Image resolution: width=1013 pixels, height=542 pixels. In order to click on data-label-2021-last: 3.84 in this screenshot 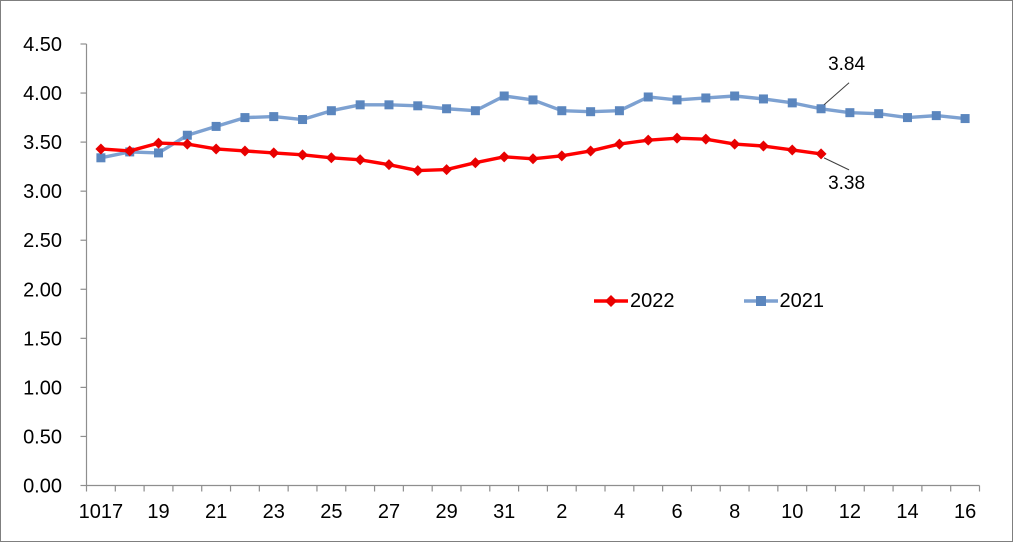, I will do `click(847, 64)`.